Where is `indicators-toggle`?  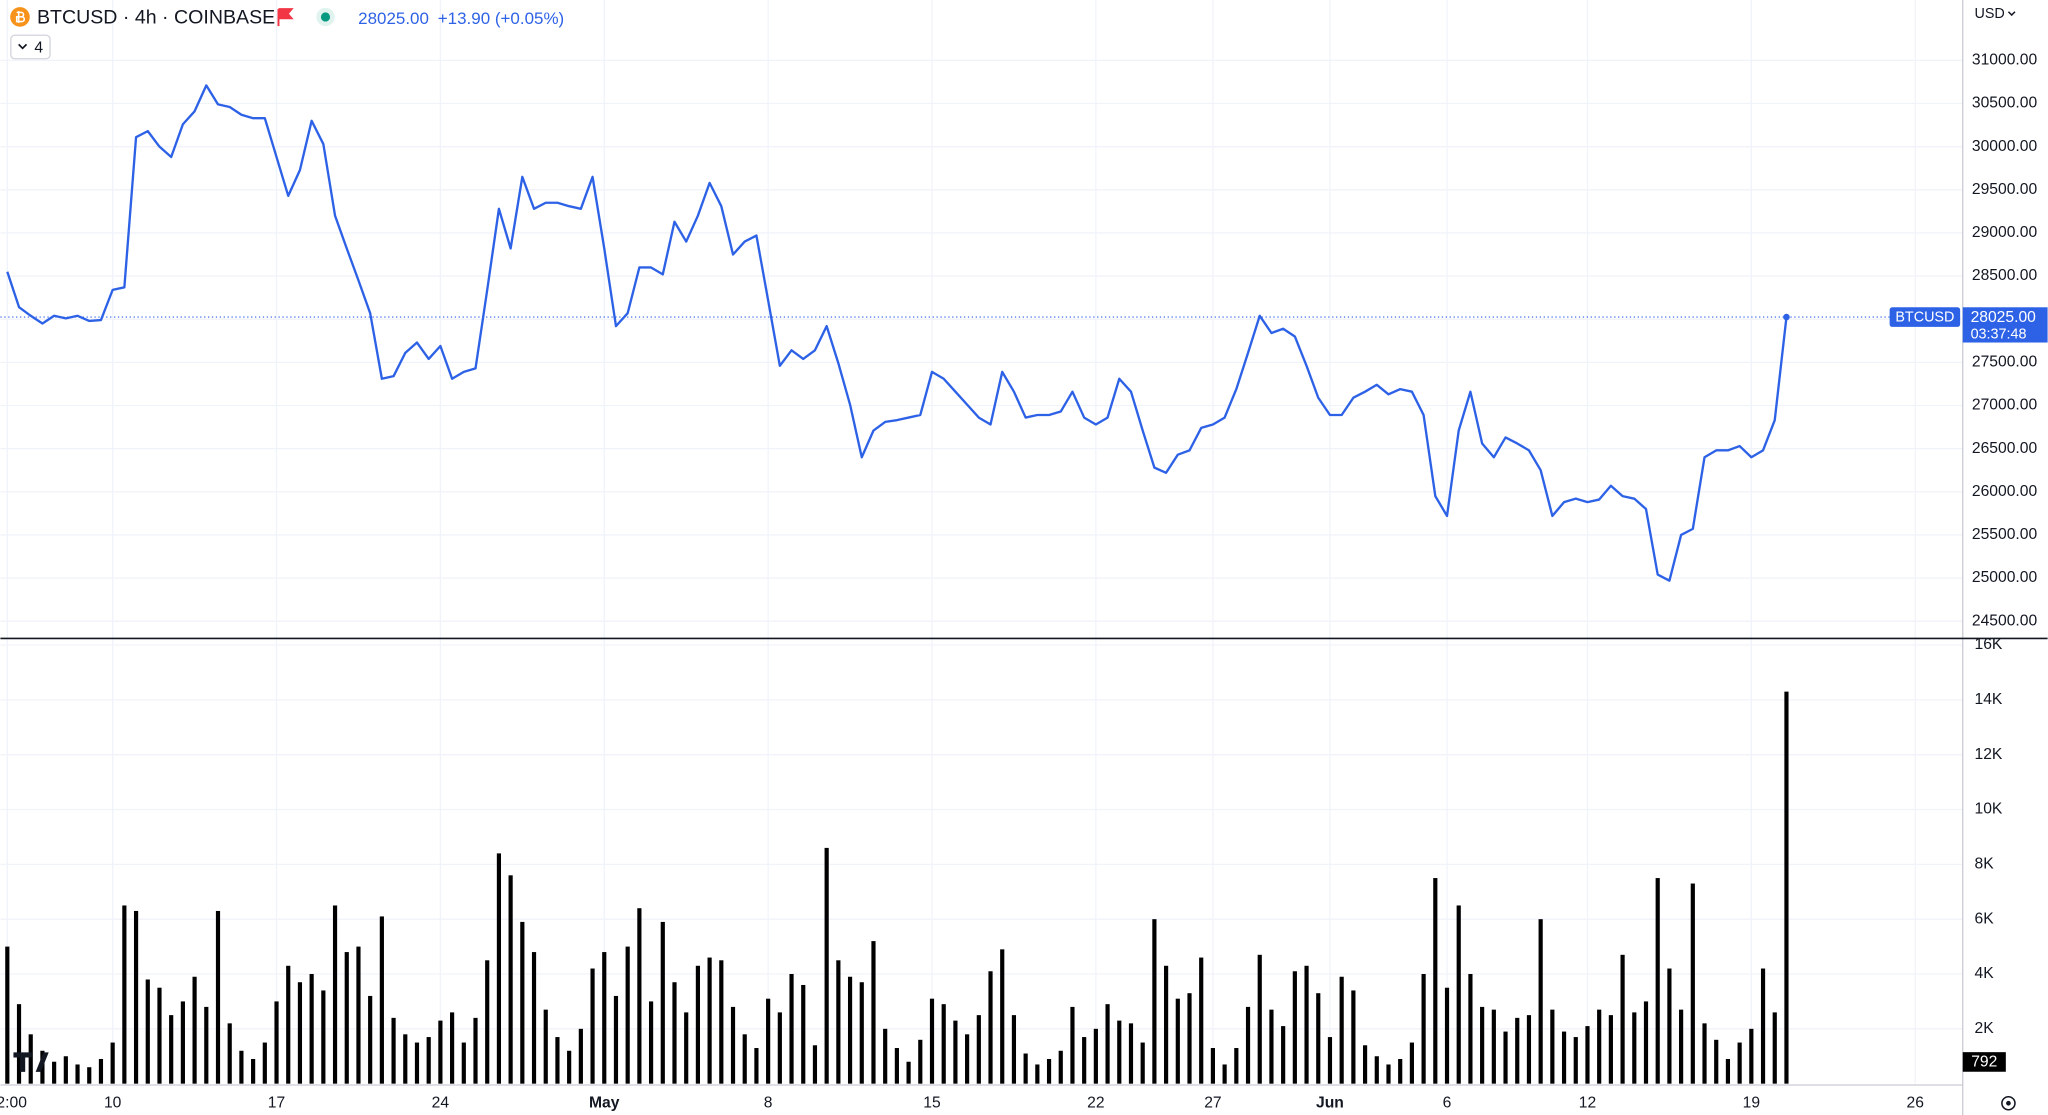
indicators-toggle is located at coordinates (30, 47).